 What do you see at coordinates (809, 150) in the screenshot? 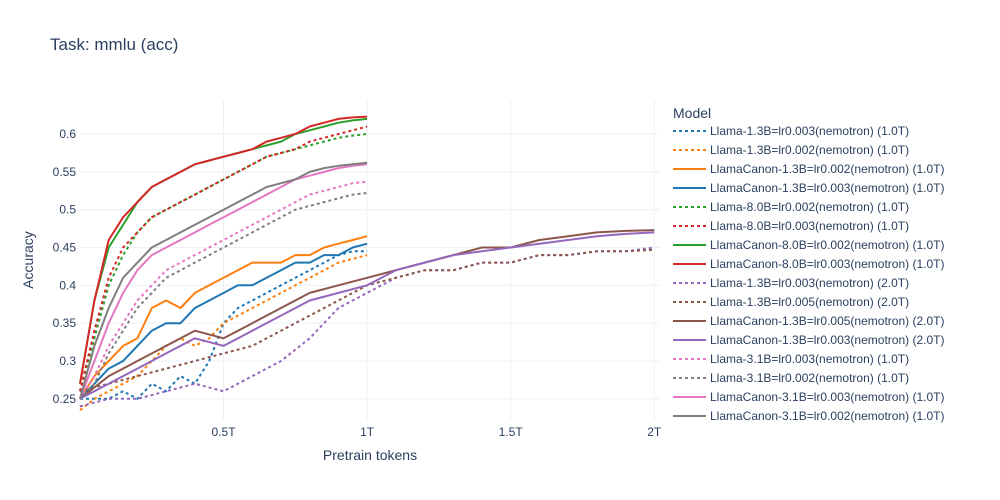
I see `legend-label: Llama-1.3B=lr0.002(nemotron) (1.0T)` at bounding box center [809, 150].